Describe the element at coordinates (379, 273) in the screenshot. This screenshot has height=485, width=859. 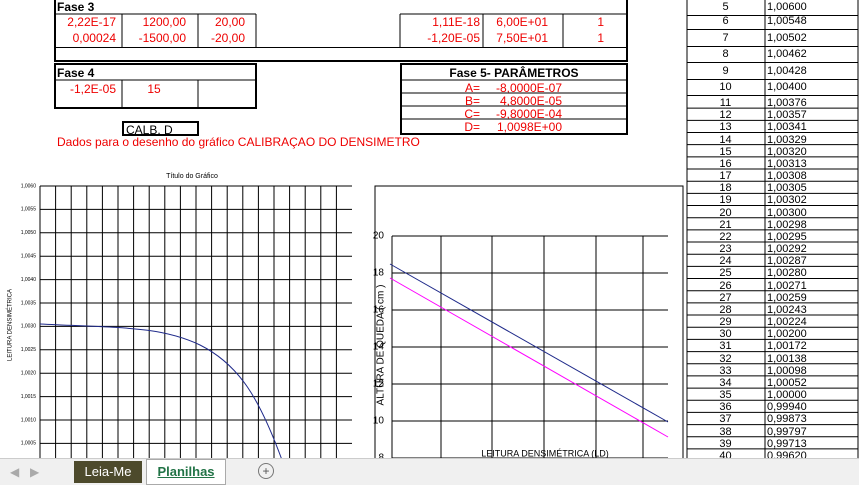
I see `y-tick-label: 18` at that location.